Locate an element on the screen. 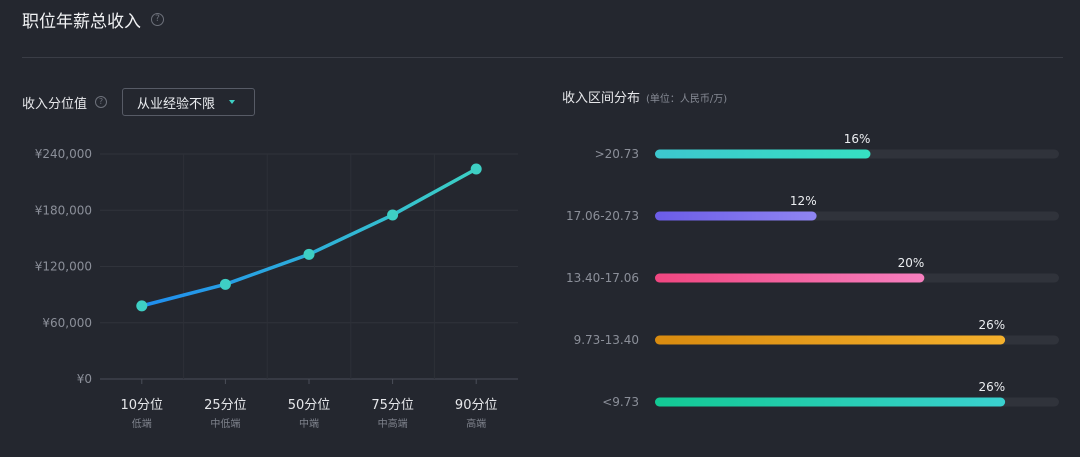 The width and height of the screenshot is (1080, 457). x-tick-label: 10分位 is located at coordinates (142, 405).